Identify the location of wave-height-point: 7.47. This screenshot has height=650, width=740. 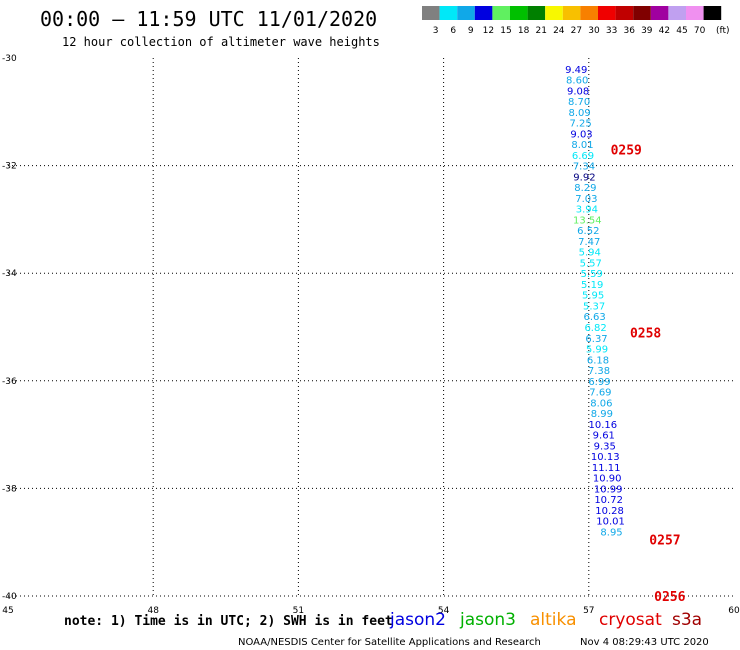
(589, 242).